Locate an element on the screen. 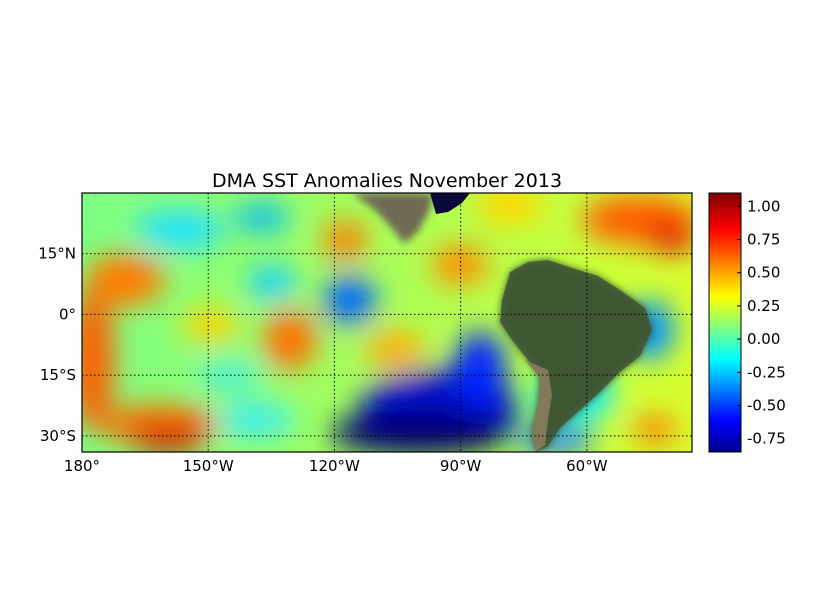 This screenshot has height=615, width=815. lon-tick-label: 90°W is located at coordinates (461, 466).